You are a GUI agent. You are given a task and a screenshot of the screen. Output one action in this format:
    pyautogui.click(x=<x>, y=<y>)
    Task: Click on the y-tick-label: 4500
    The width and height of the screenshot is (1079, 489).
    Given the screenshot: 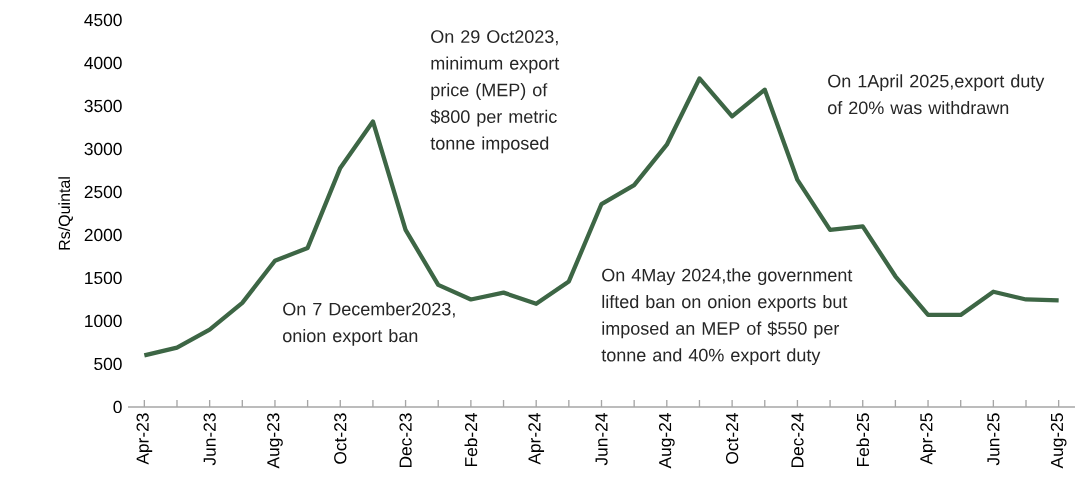 What is the action you would take?
    pyautogui.click(x=103, y=20)
    